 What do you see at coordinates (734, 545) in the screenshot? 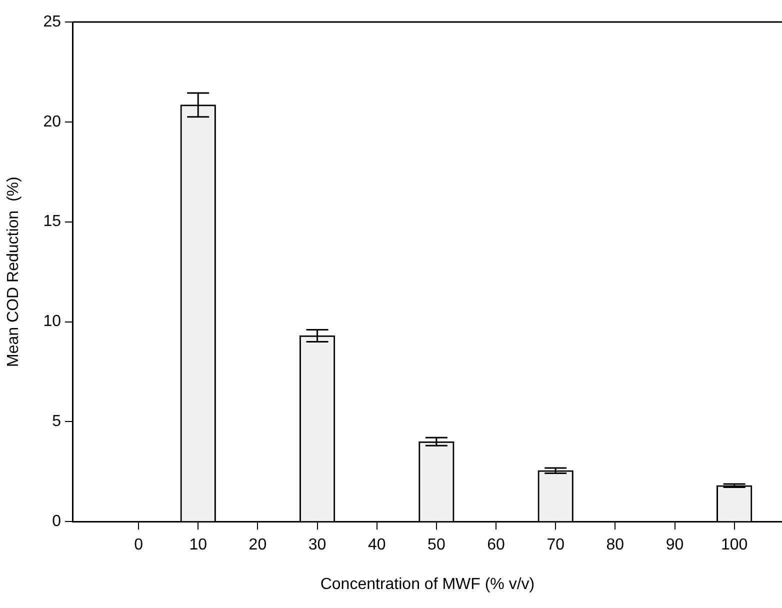
I see `x-tick-label: 100` at bounding box center [734, 545].